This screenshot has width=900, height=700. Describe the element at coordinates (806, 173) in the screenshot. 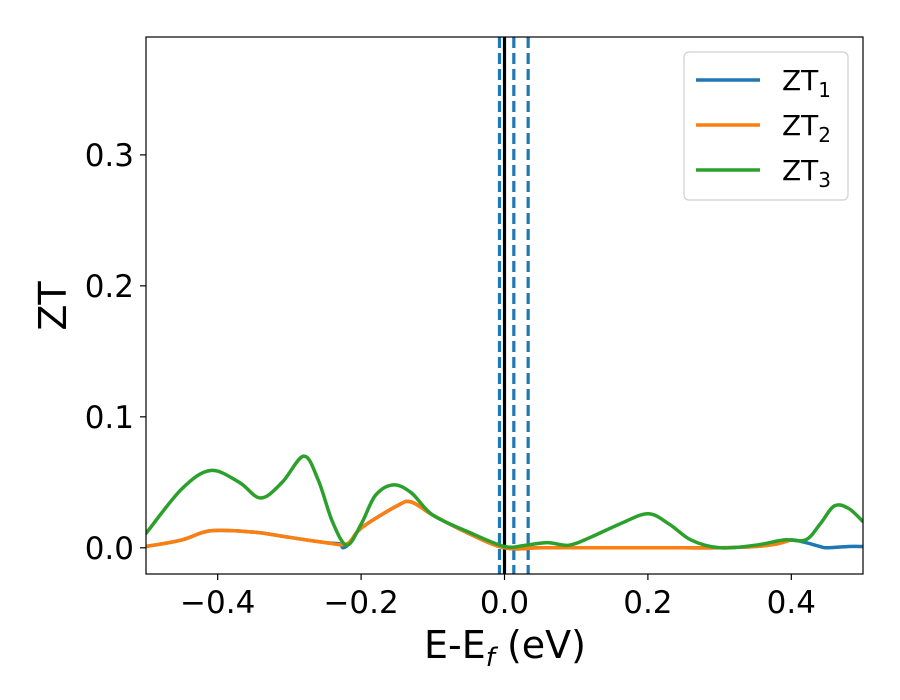

I see `legend-label-zt3: ZT3` at that location.